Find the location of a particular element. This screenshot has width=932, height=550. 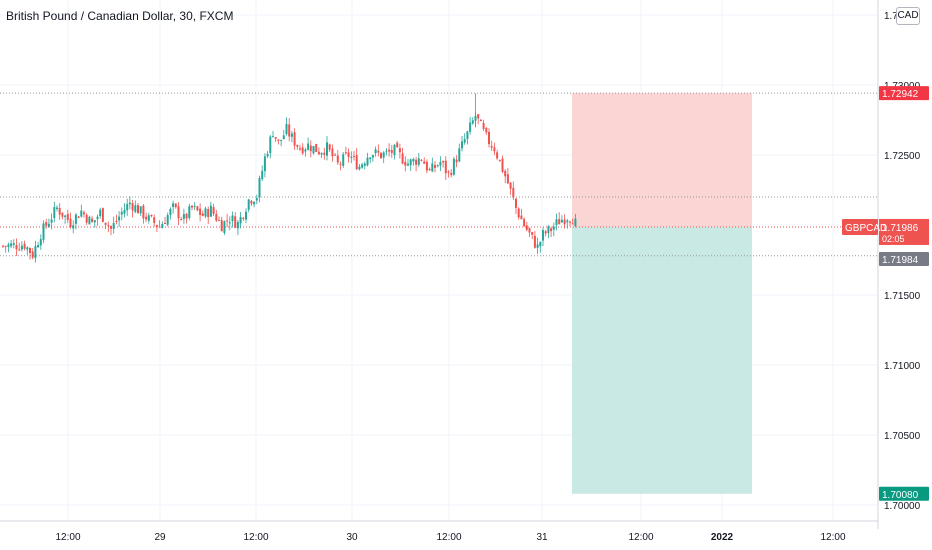

time-tick-label: 2022 is located at coordinates (722, 537).